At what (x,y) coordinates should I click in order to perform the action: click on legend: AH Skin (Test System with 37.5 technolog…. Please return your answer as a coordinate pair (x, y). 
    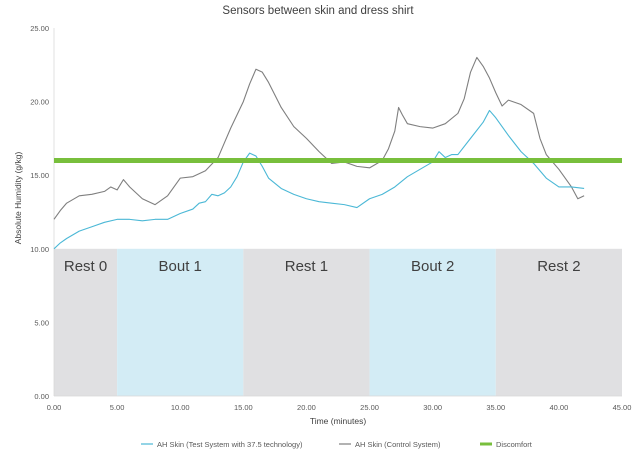
    Looking at the image, I should click on (337, 444).